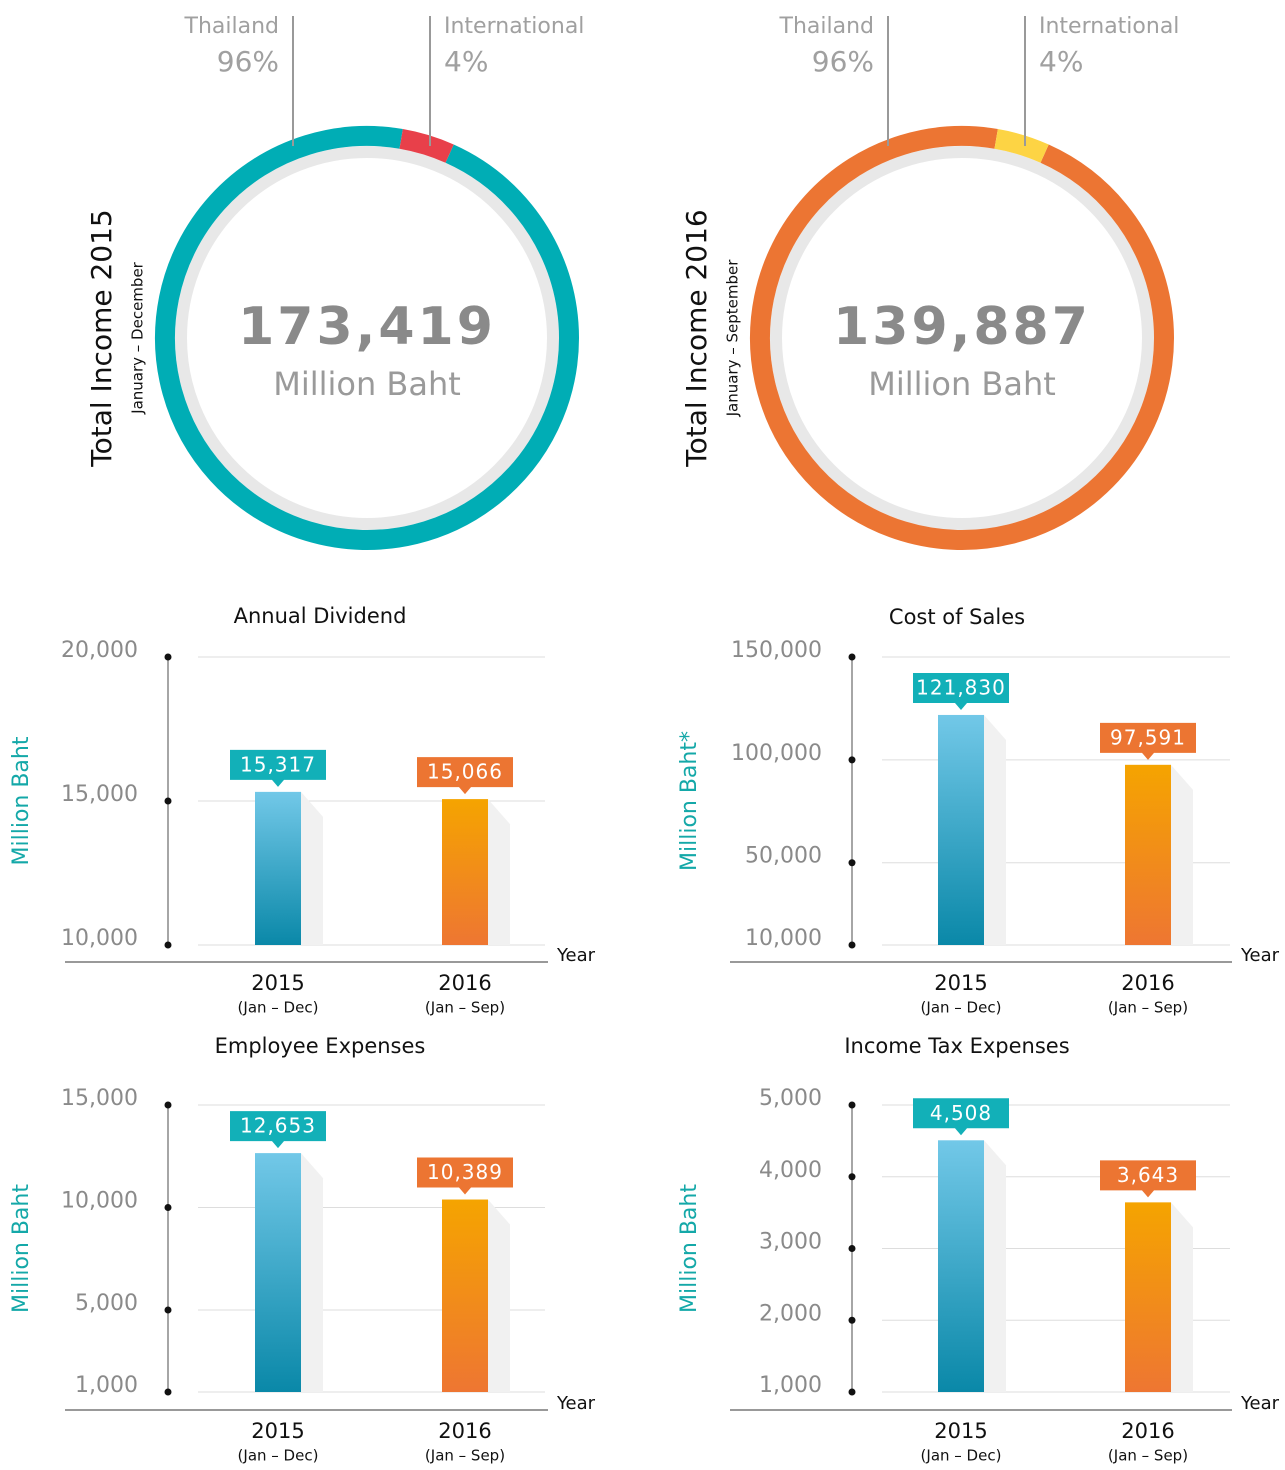  I want to click on value-label: 15,317, so click(278, 764).